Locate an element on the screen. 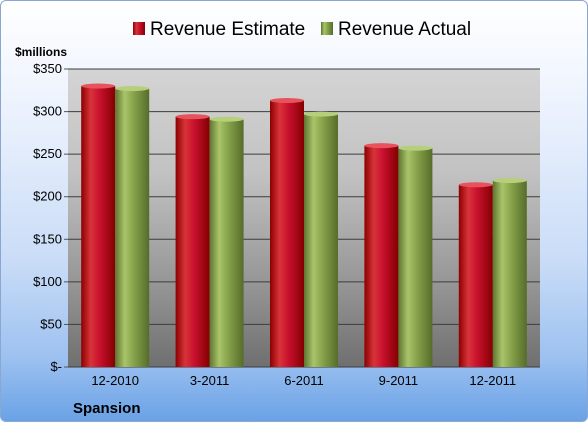  y-tick-label: $- is located at coordinates (56, 366).